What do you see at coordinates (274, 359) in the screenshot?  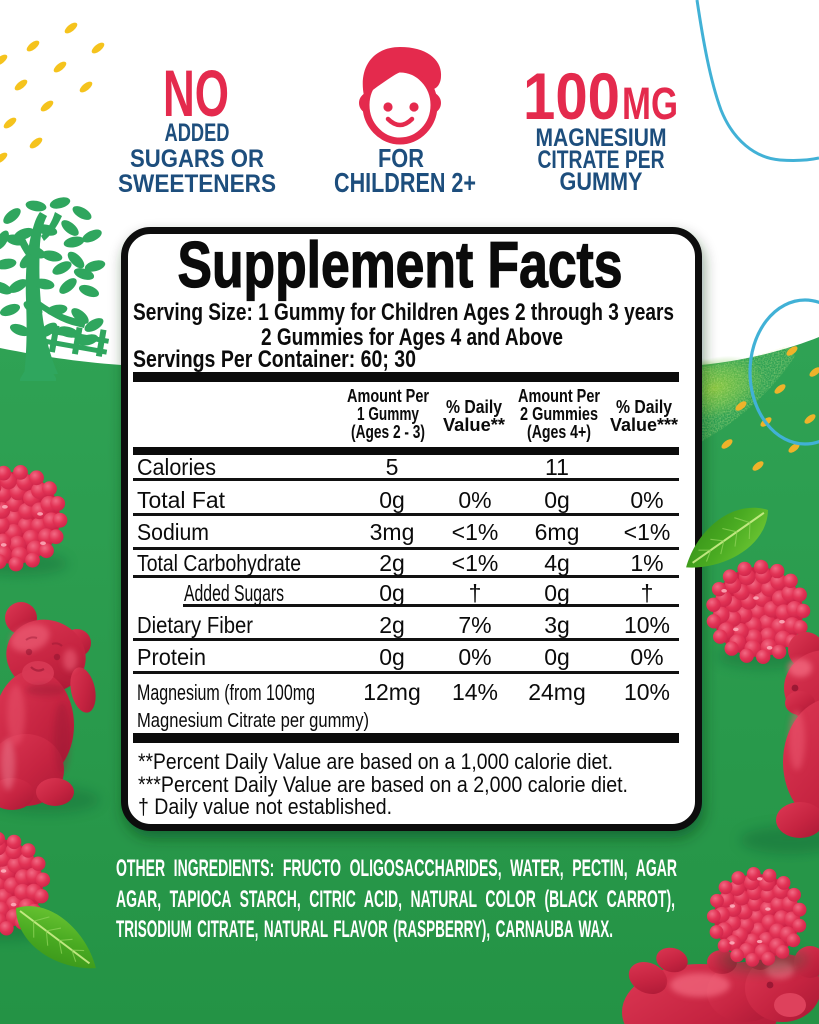 I see `svg-text: Servings Per Container: 60; 30` at bounding box center [274, 359].